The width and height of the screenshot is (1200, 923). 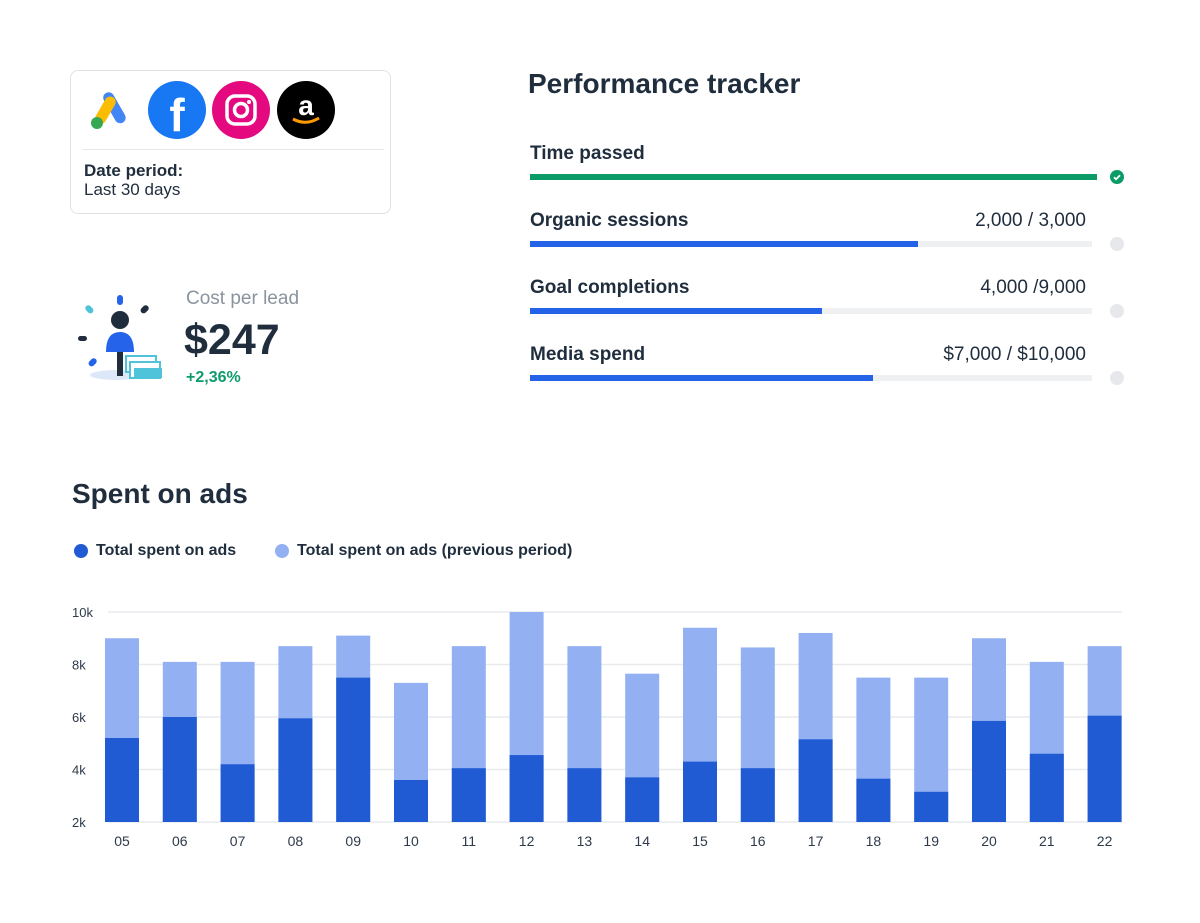 I want to click on legend-label: Total spent on ads (previous period), so click(x=435, y=550).